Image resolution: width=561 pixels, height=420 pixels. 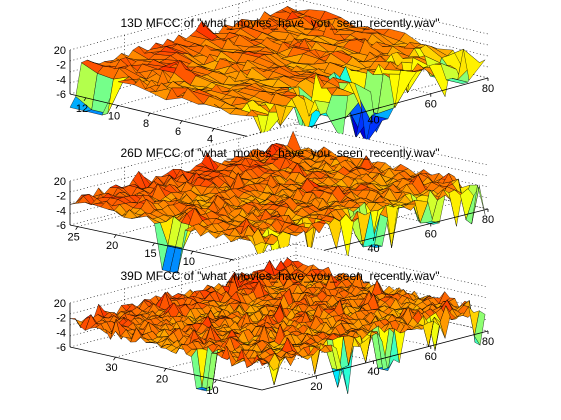 What do you see at coordinates (210, 140) in the screenshot?
I see `y-tick-label: 4` at bounding box center [210, 140].